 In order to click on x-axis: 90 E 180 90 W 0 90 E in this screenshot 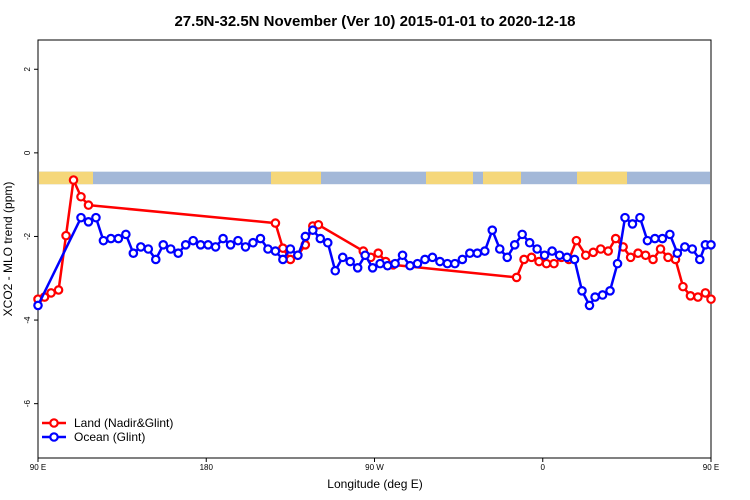, I will do `click(374, 465)`.